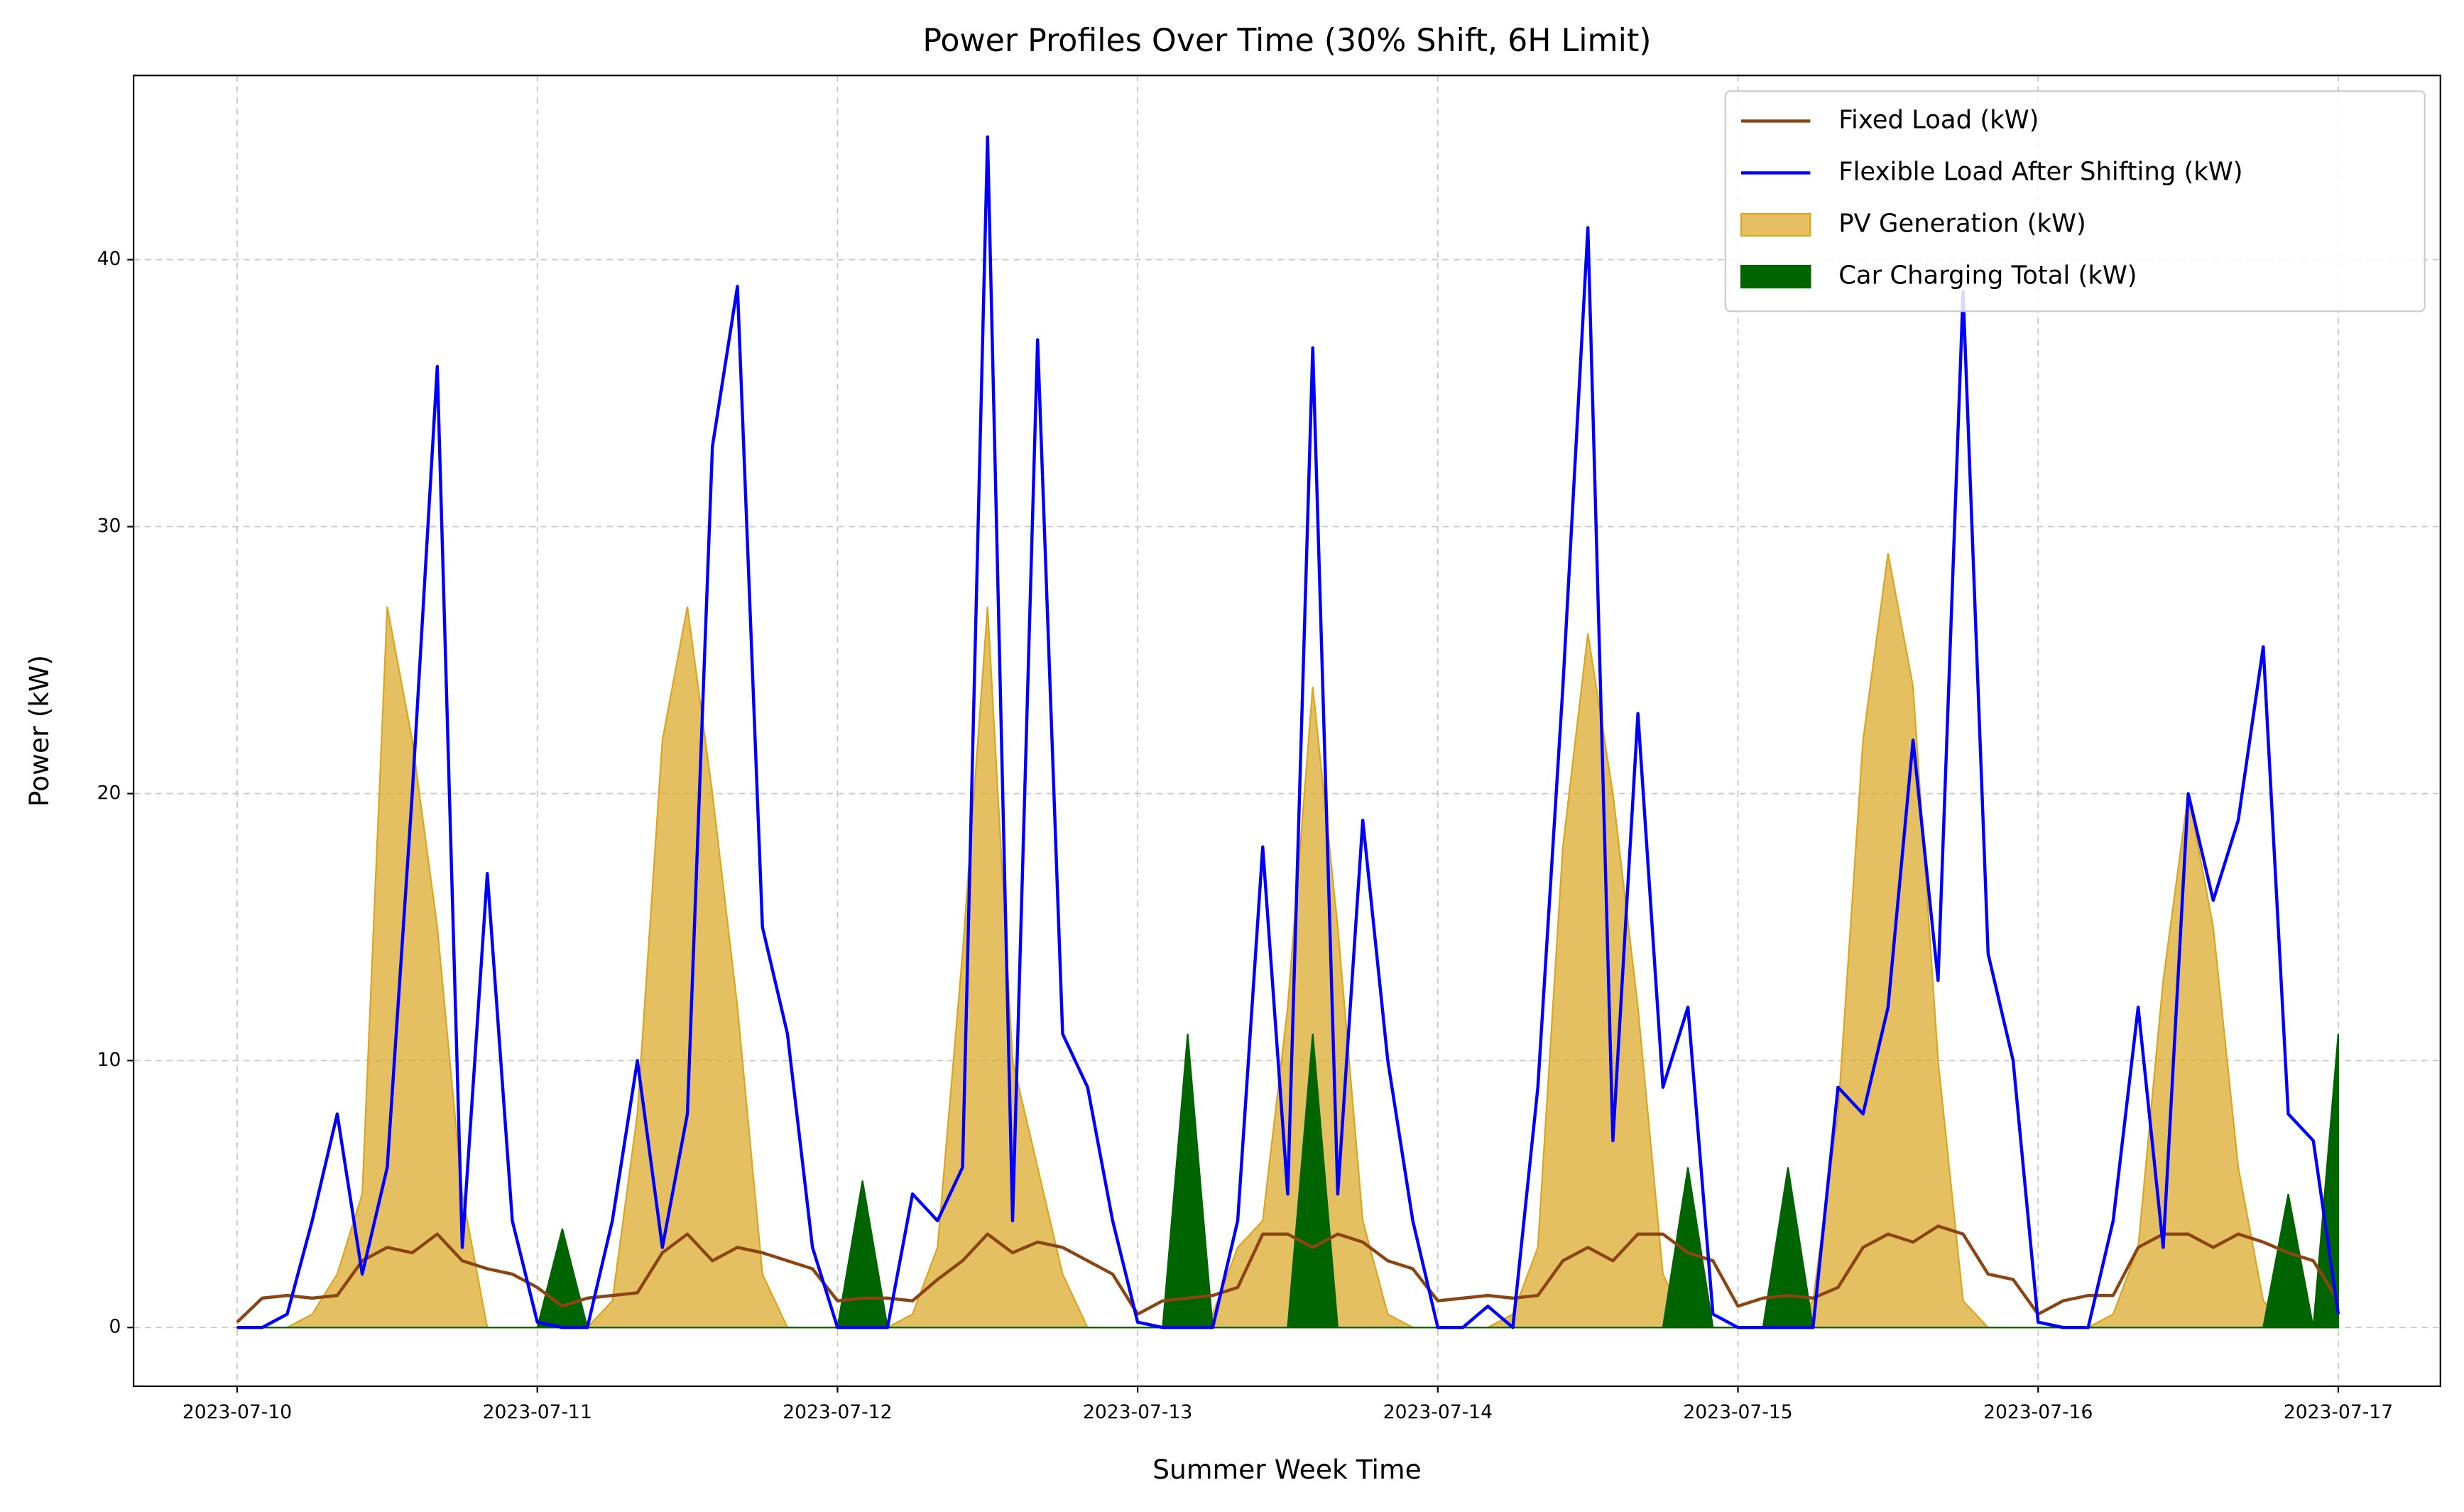  I want to click on x-tick-label: 2023-07-15, so click(1738, 1412).